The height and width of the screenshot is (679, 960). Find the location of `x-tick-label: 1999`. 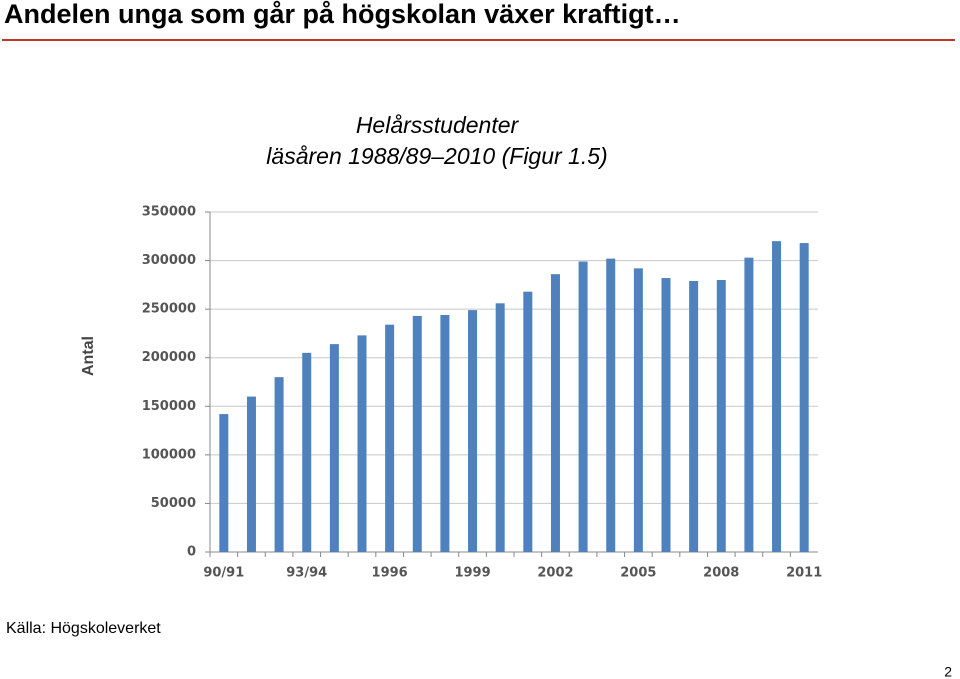

x-tick-label: 1999 is located at coordinates (472, 573).